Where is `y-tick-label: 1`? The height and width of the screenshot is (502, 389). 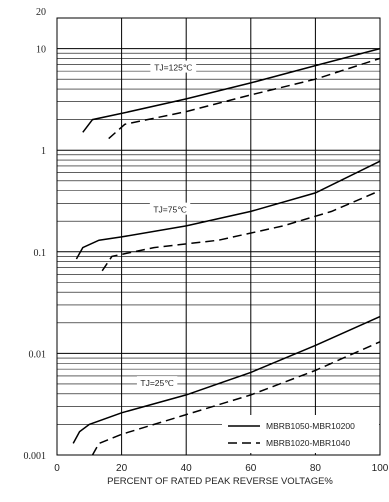
y-tick-label: 1 is located at coordinates (43, 151).